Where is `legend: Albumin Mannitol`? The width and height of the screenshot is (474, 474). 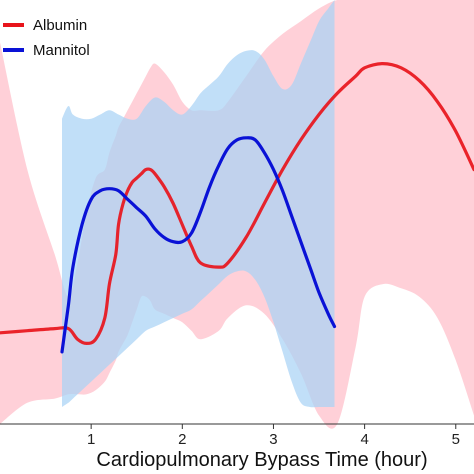
legend: Albumin Mannitol is located at coordinates (46, 38).